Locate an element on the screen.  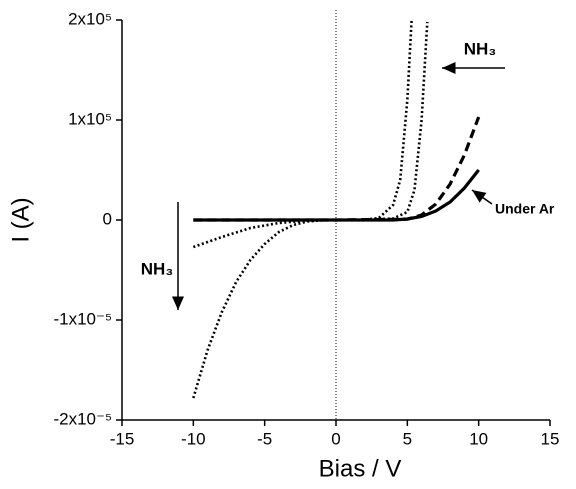
y-tick-label: -1x10⁻⁵ is located at coordinates (82, 318).